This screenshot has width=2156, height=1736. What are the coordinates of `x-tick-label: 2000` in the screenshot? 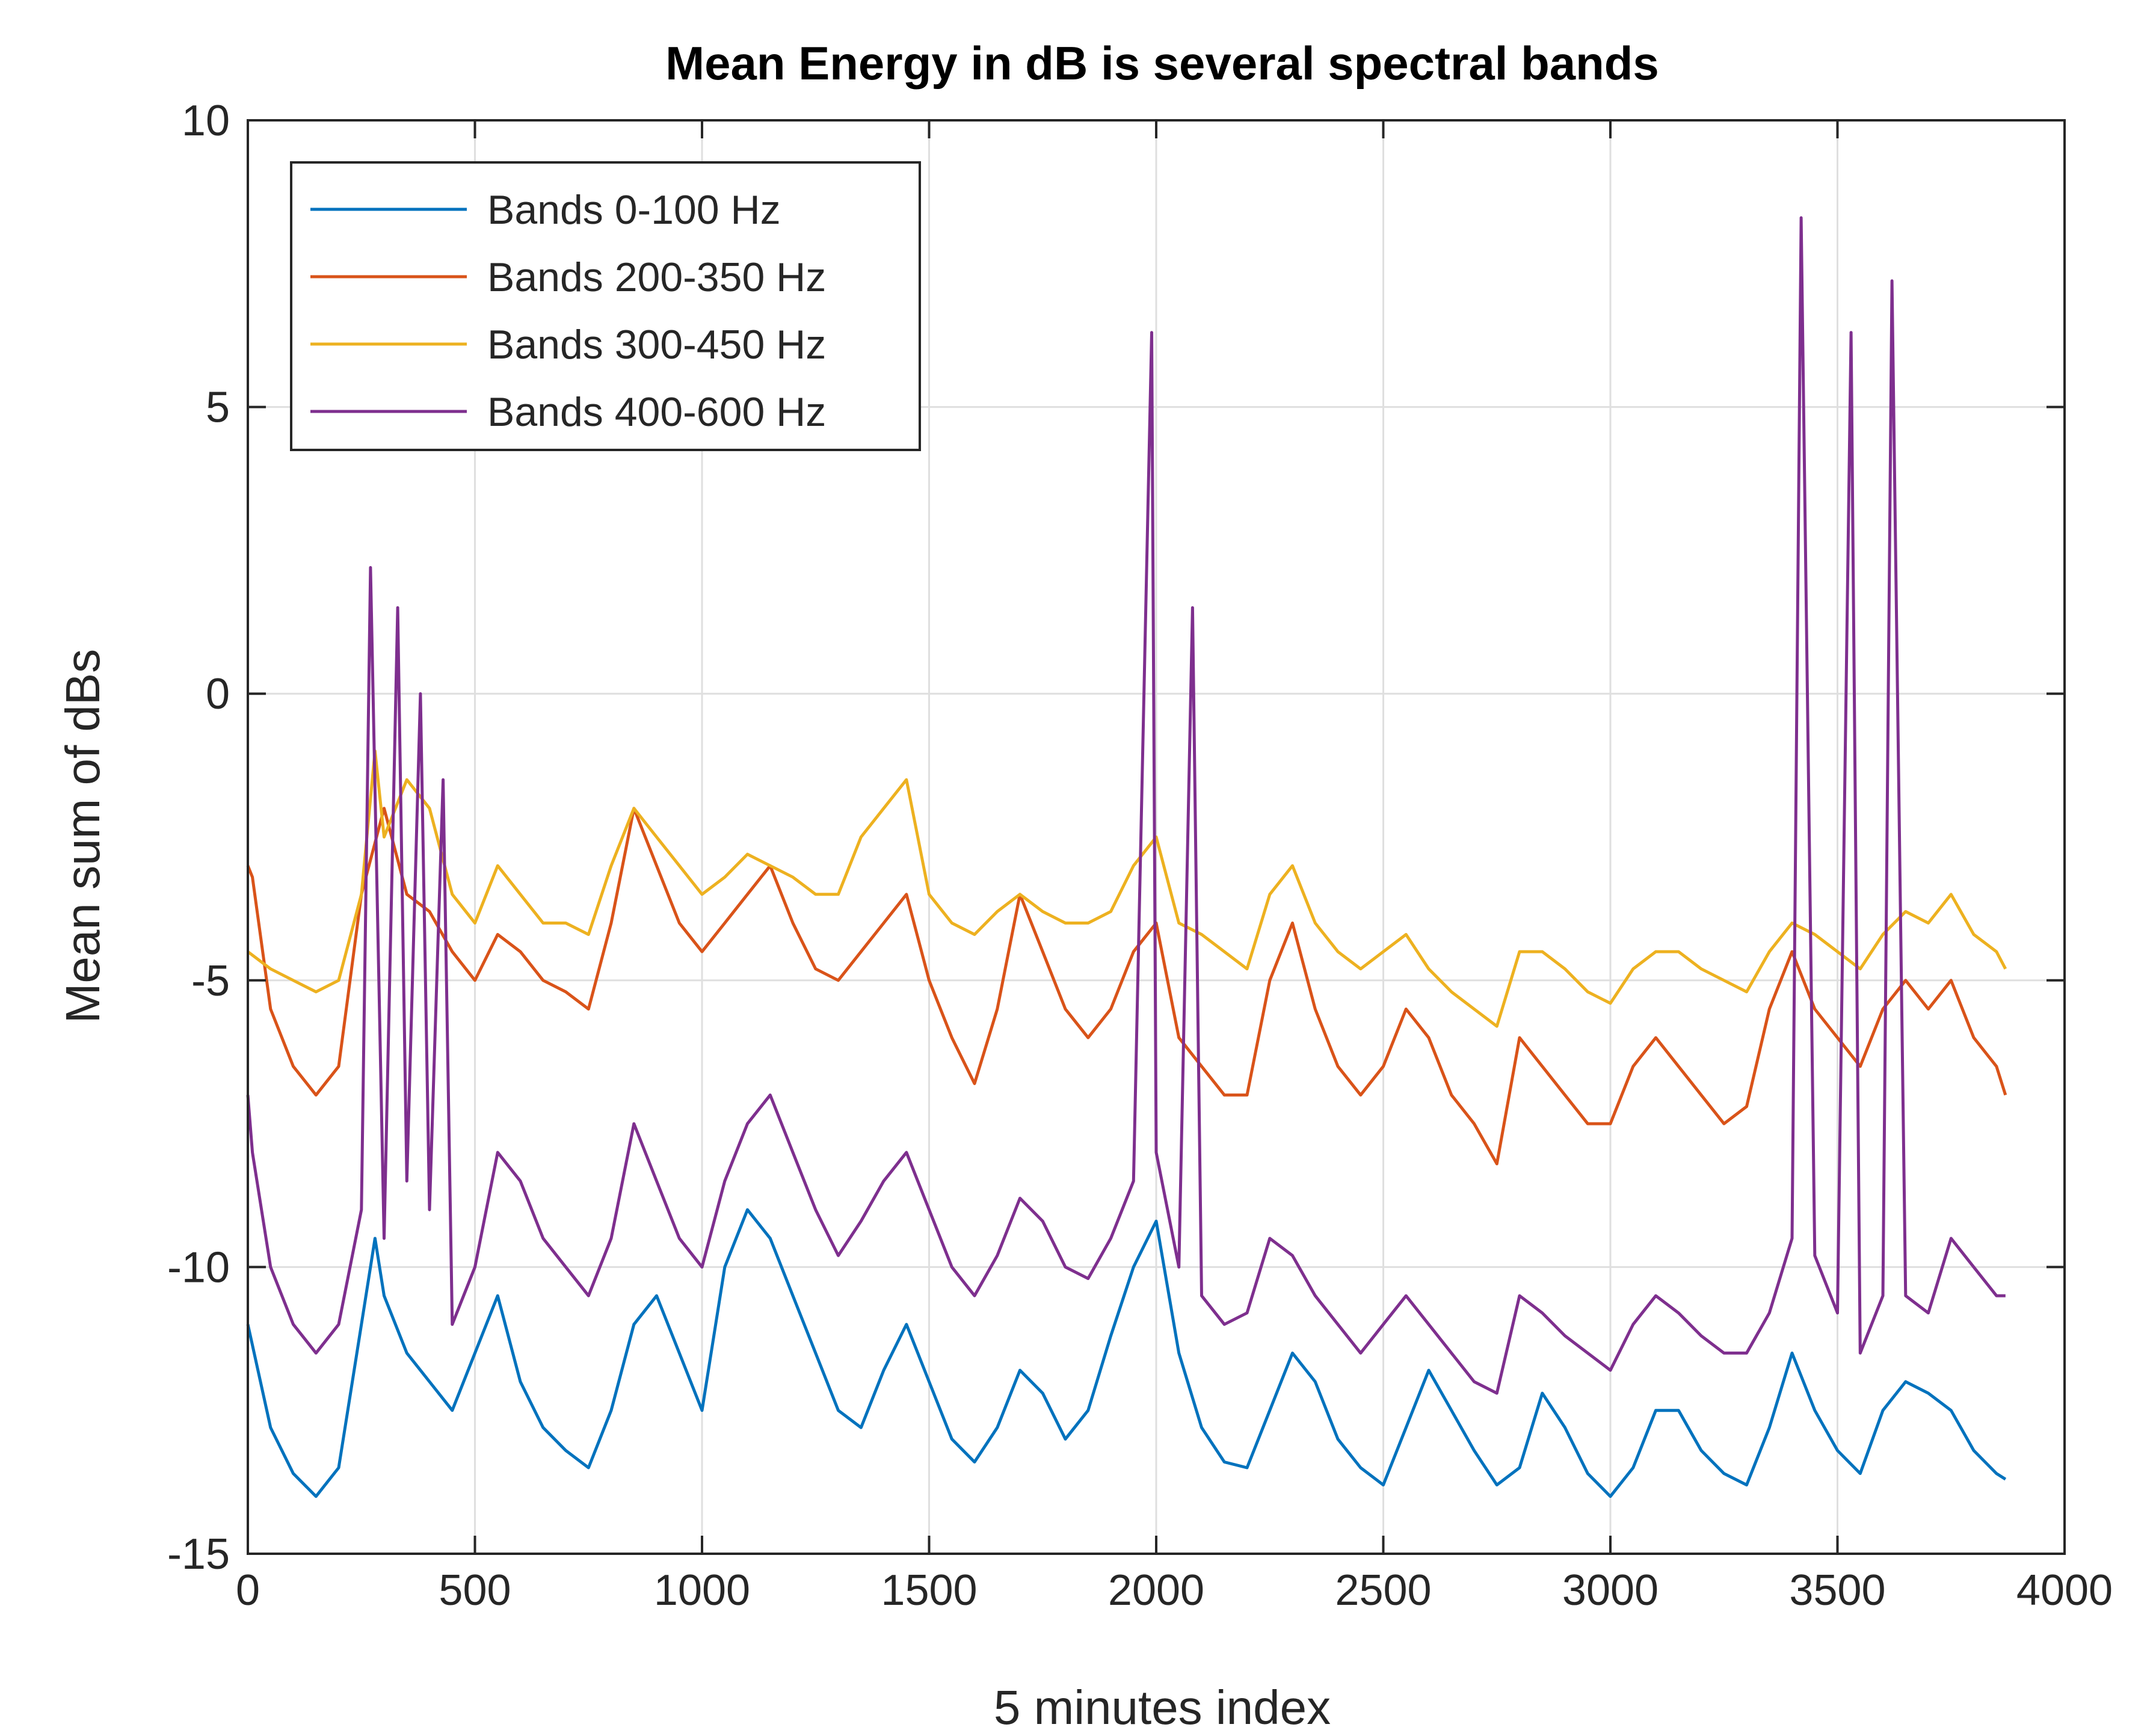 It's located at (1156, 1590).